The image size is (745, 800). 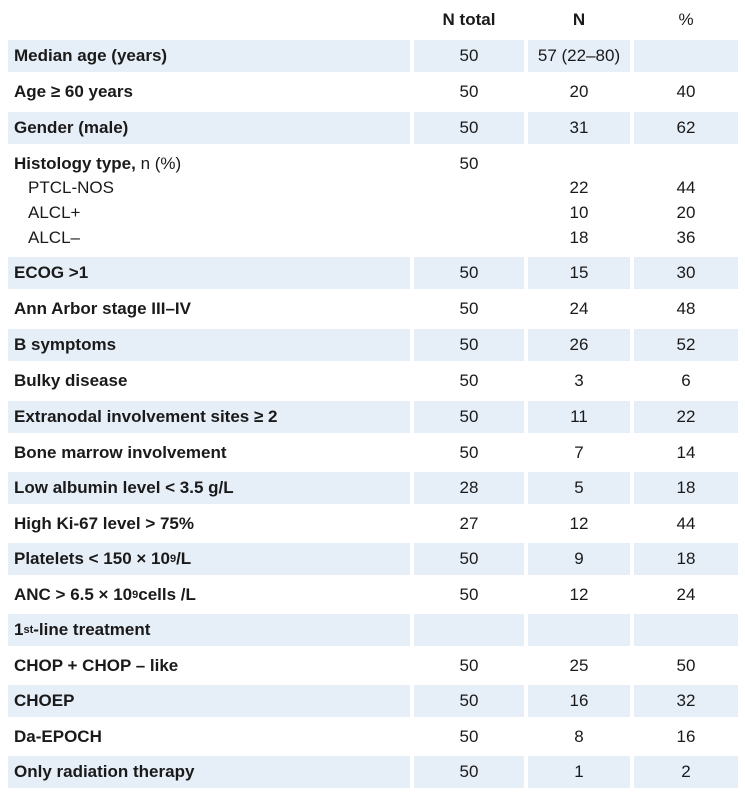 I want to click on row-label: Extranodal involvement sites ≥ 2, so click(x=146, y=416).